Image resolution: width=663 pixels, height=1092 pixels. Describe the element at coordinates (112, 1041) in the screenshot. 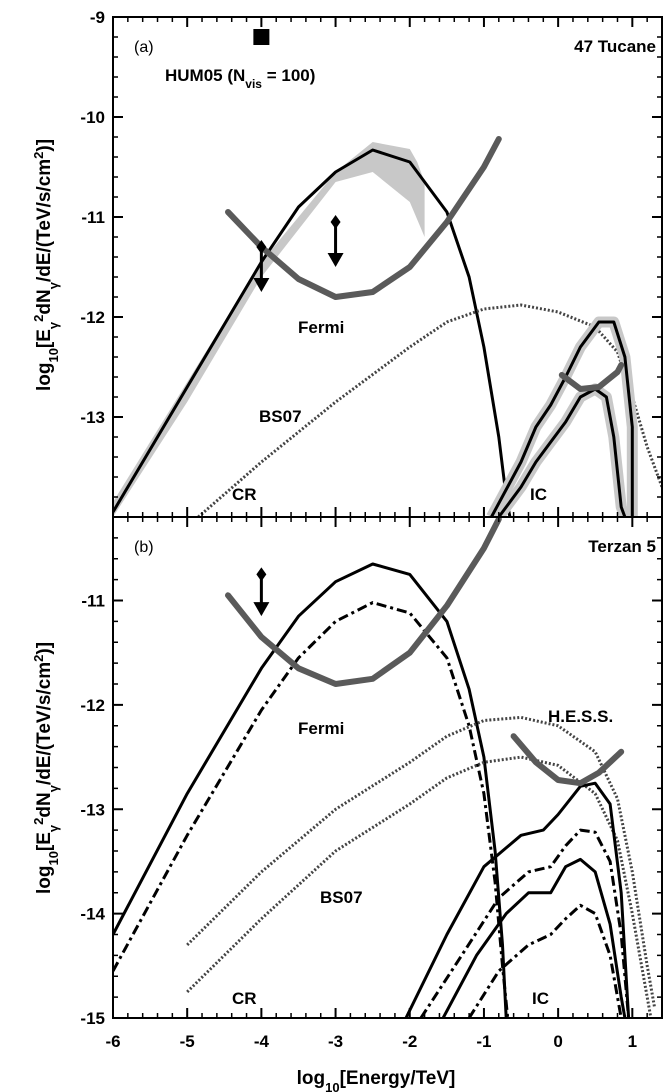

I see `x-tick-label: -6` at that location.